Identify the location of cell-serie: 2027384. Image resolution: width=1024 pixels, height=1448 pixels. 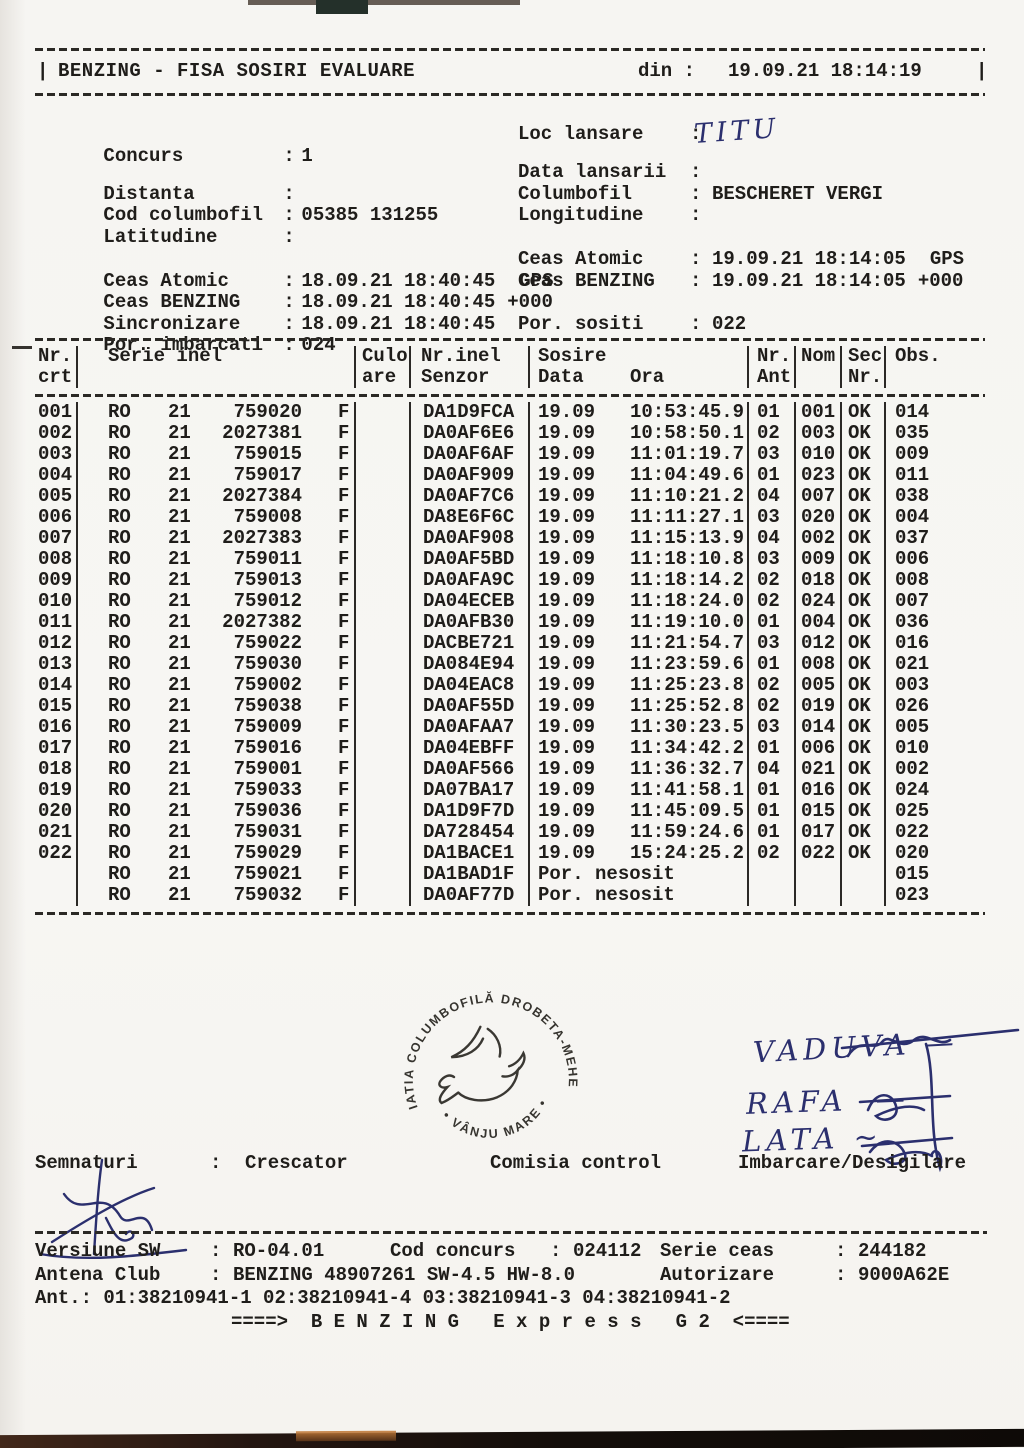
(262, 496).